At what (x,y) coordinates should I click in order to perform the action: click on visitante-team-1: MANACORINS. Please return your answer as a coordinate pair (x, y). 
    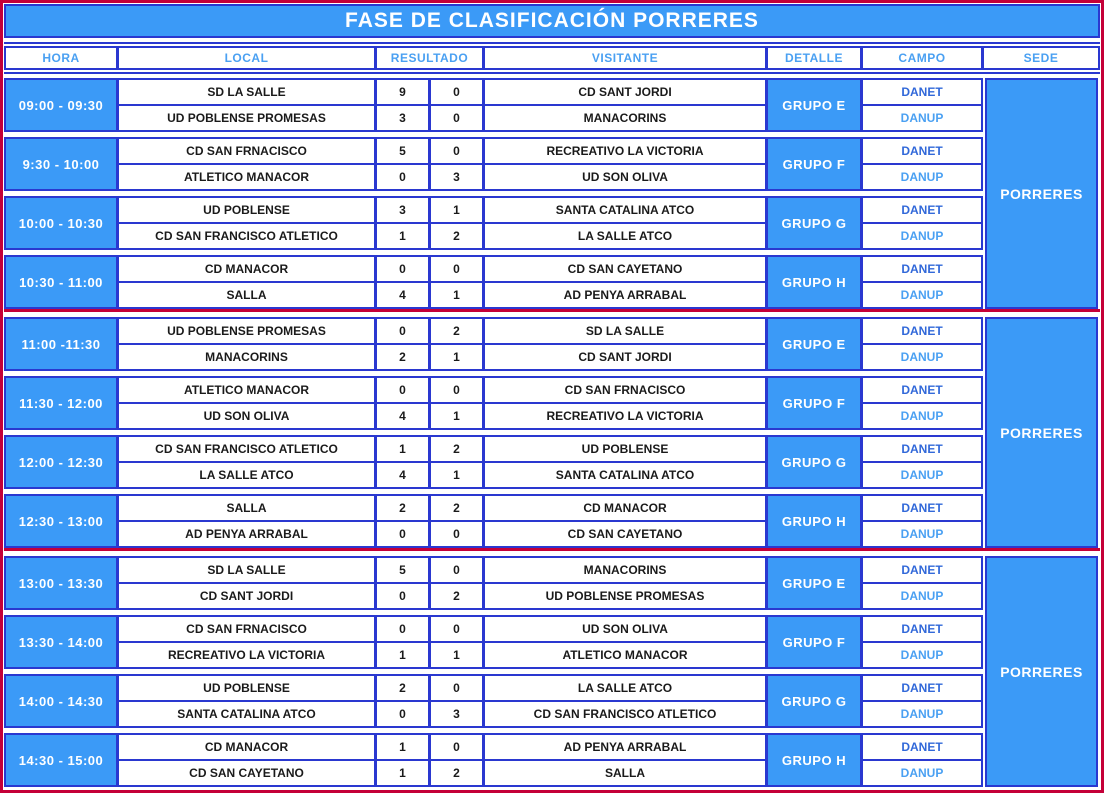
    Looking at the image, I should click on (625, 118).